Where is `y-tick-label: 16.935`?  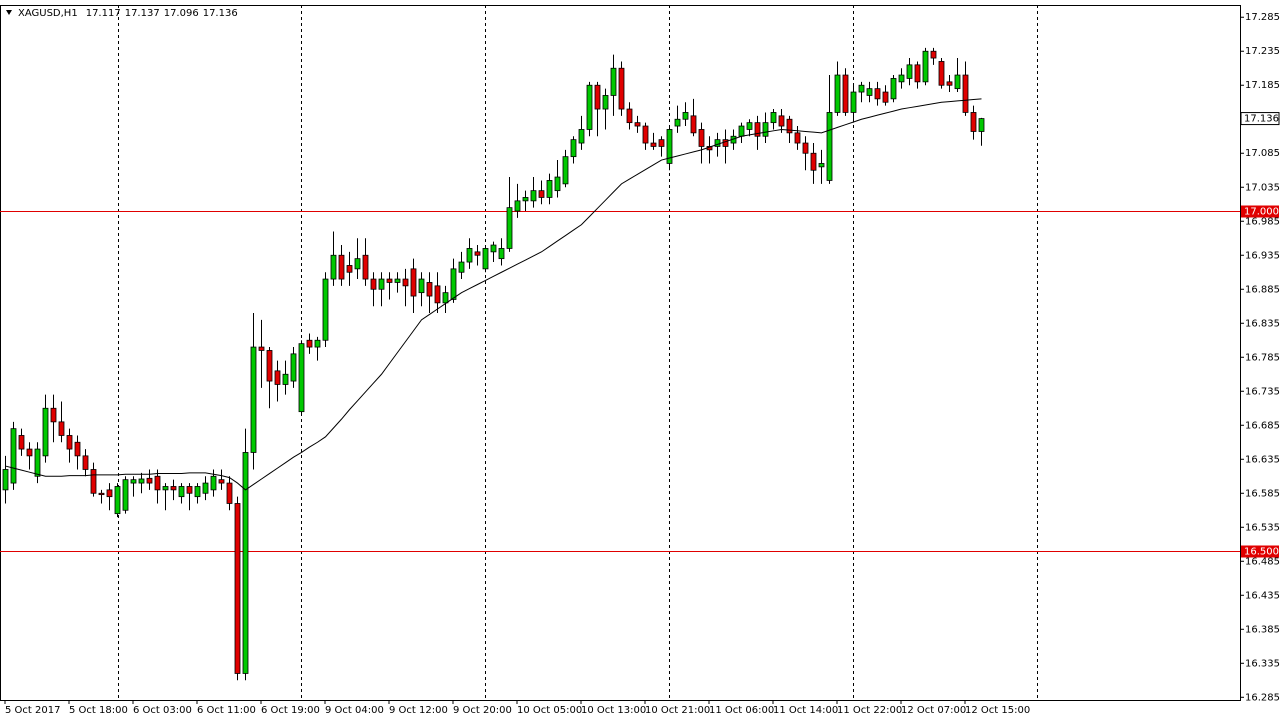
y-tick-label: 16.935 is located at coordinates (1262, 255).